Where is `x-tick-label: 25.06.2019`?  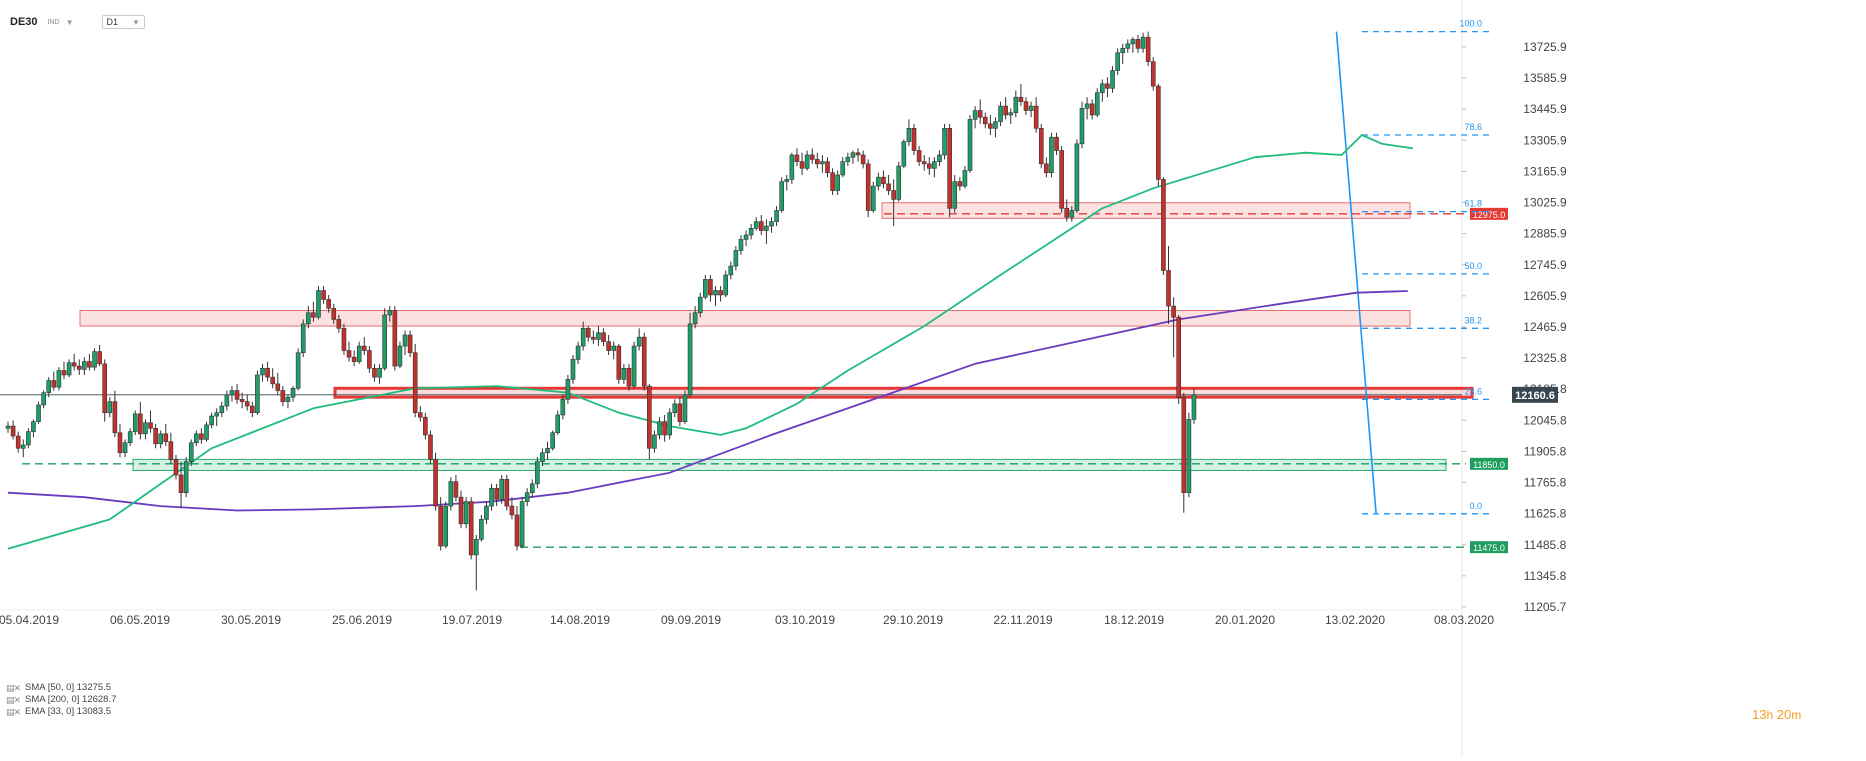
x-tick-label: 25.06.2019 is located at coordinates (362, 620).